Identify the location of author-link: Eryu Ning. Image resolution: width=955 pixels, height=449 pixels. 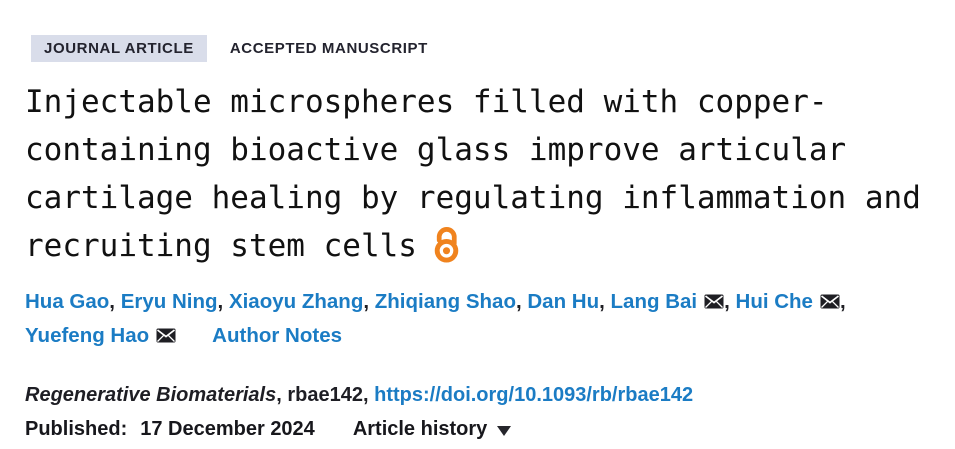
(169, 301).